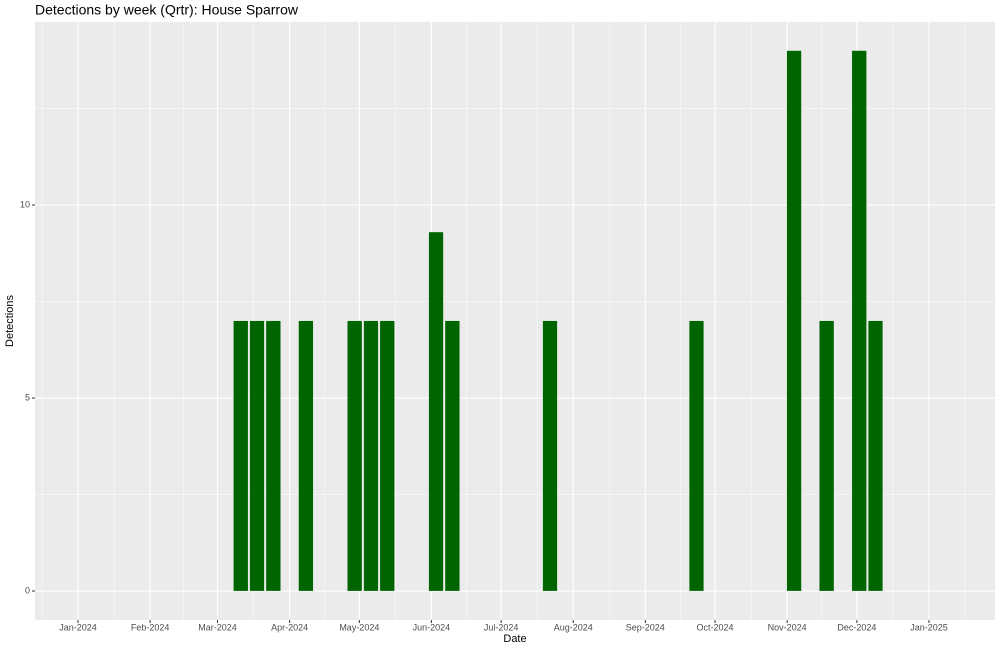 This screenshot has width=1000, height=651. What do you see at coordinates (27, 397) in the screenshot?
I see `y-tick-label: 5` at bounding box center [27, 397].